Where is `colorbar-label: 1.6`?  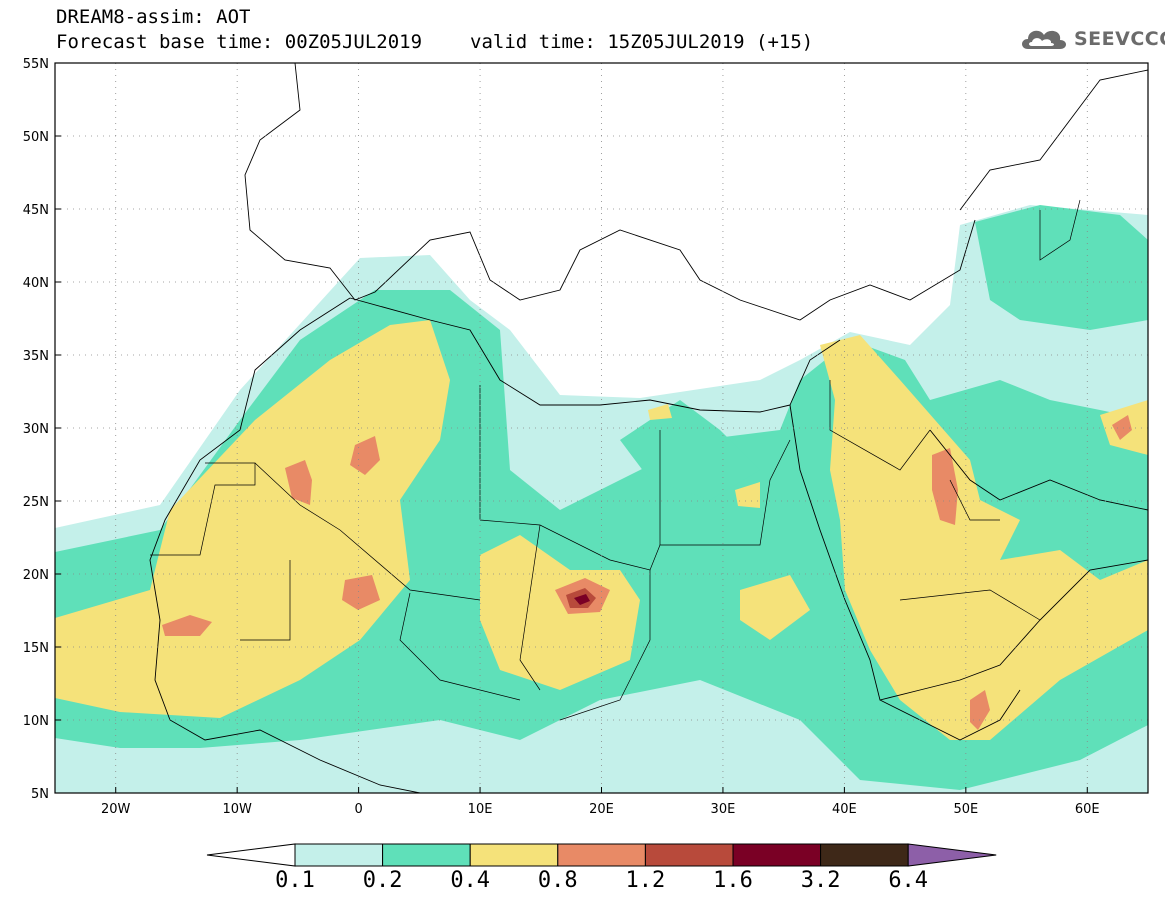 colorbar-label: 1.6 is located at coordinates (733, 880).